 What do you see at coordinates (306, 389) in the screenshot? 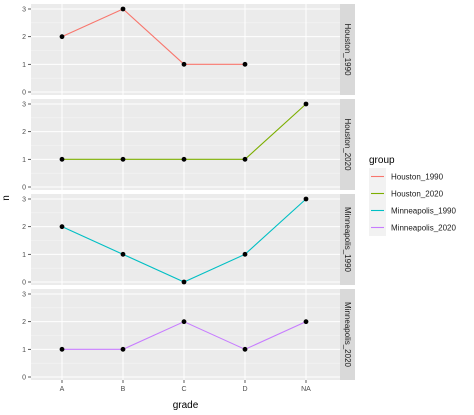
I see `x-tick-label: NA` at bounding box center [306, 389].